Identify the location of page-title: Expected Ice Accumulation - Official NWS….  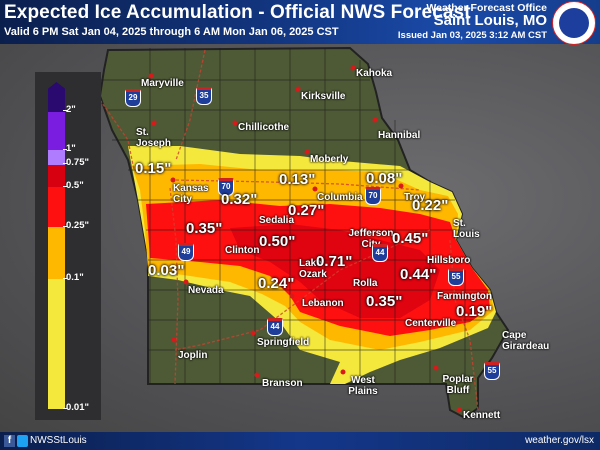
(237, 12).